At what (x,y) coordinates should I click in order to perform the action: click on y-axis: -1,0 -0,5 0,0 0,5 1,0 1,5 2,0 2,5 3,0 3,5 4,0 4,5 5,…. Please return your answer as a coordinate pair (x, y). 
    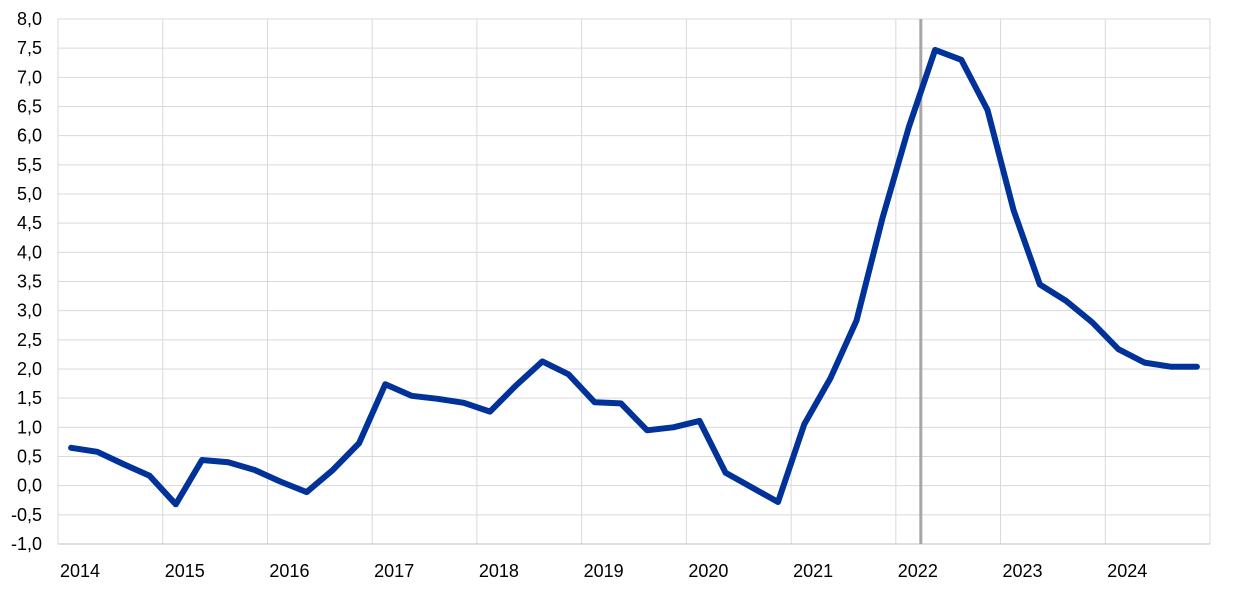
    Looking at the image, I should click on (26, 281).